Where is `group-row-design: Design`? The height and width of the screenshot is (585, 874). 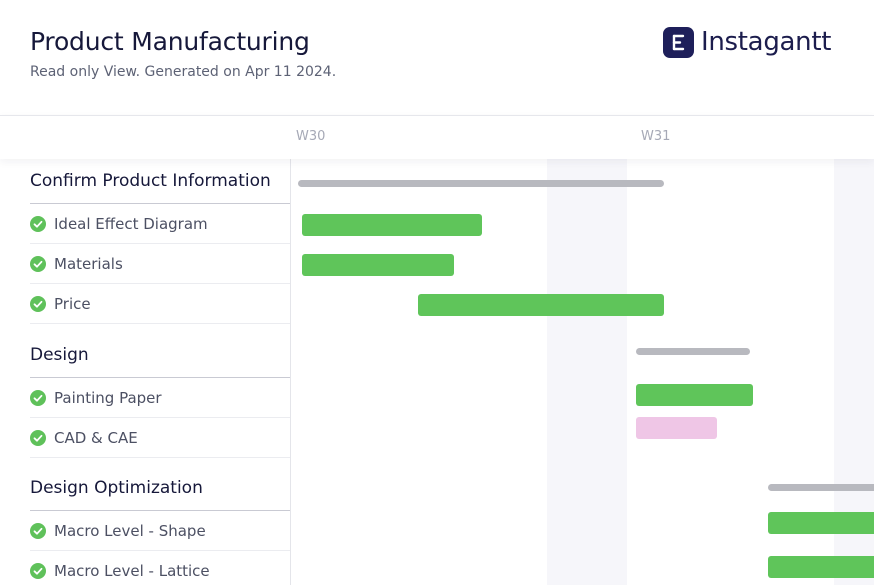 group-row-design: Design is located at coordinates (160, 351).